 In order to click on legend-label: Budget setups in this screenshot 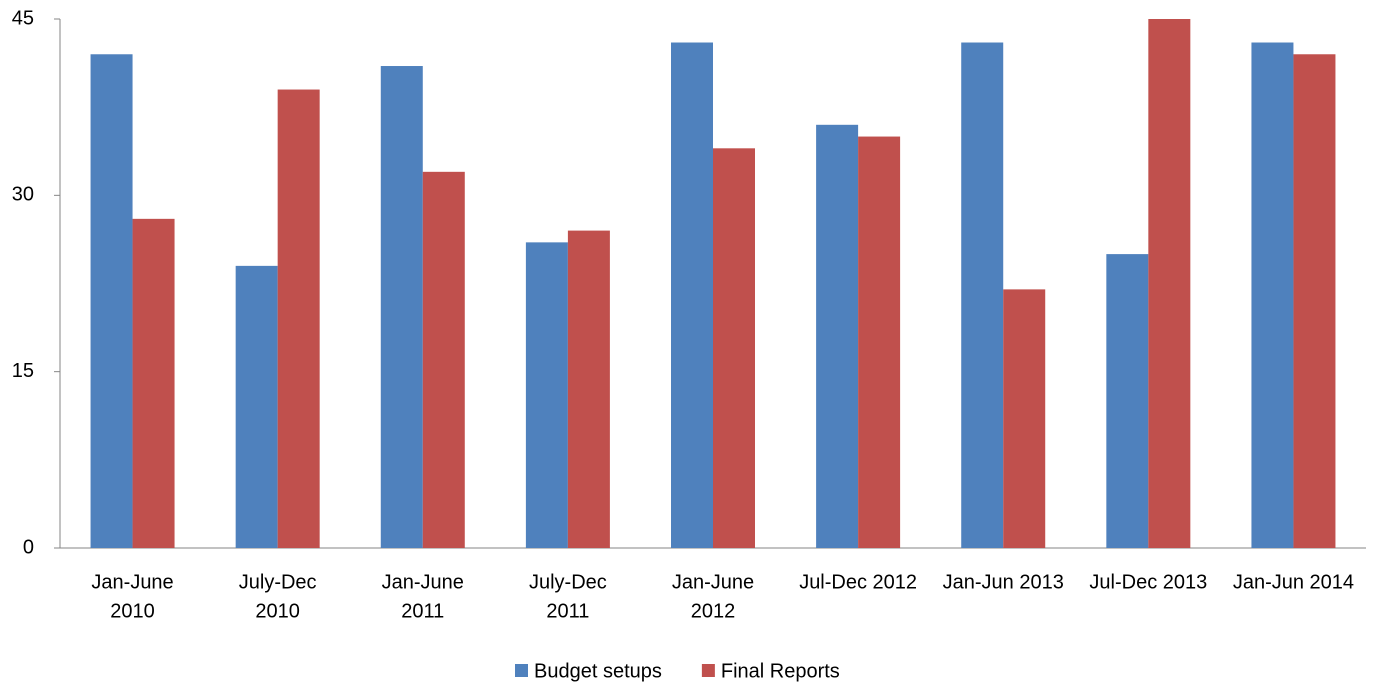, I will do `click(598, 671)`.